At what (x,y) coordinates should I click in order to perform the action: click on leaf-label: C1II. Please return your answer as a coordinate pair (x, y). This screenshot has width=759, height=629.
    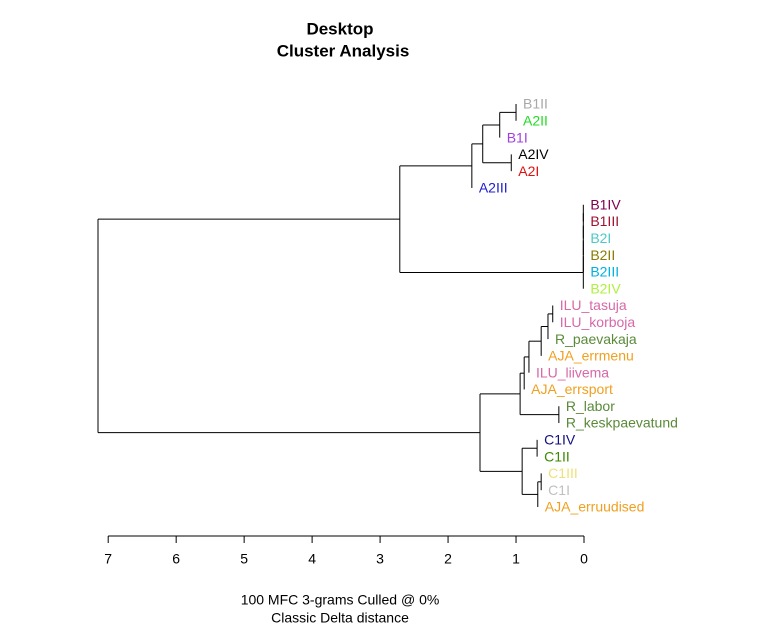
    Looking at the image, I should click on (557, 456).